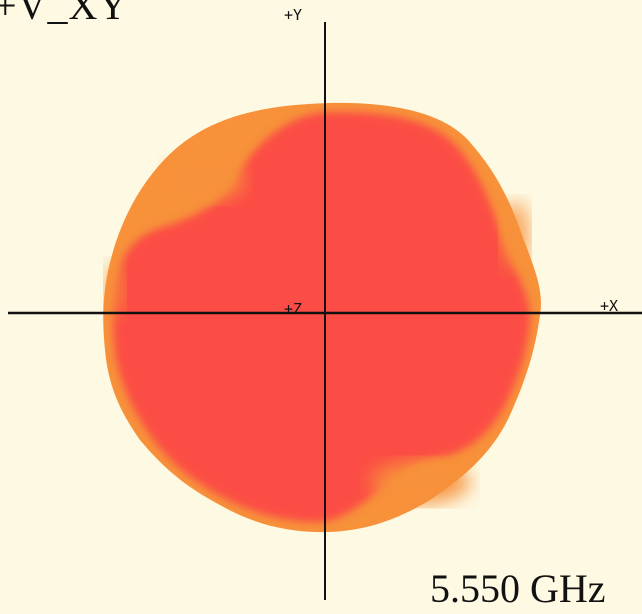 The image size is (642, 614). What do you see at coordinates (518, 588) in the screenshot?
I see `frequency-label: 5.550 GHz` at bounding box center [518, 588].